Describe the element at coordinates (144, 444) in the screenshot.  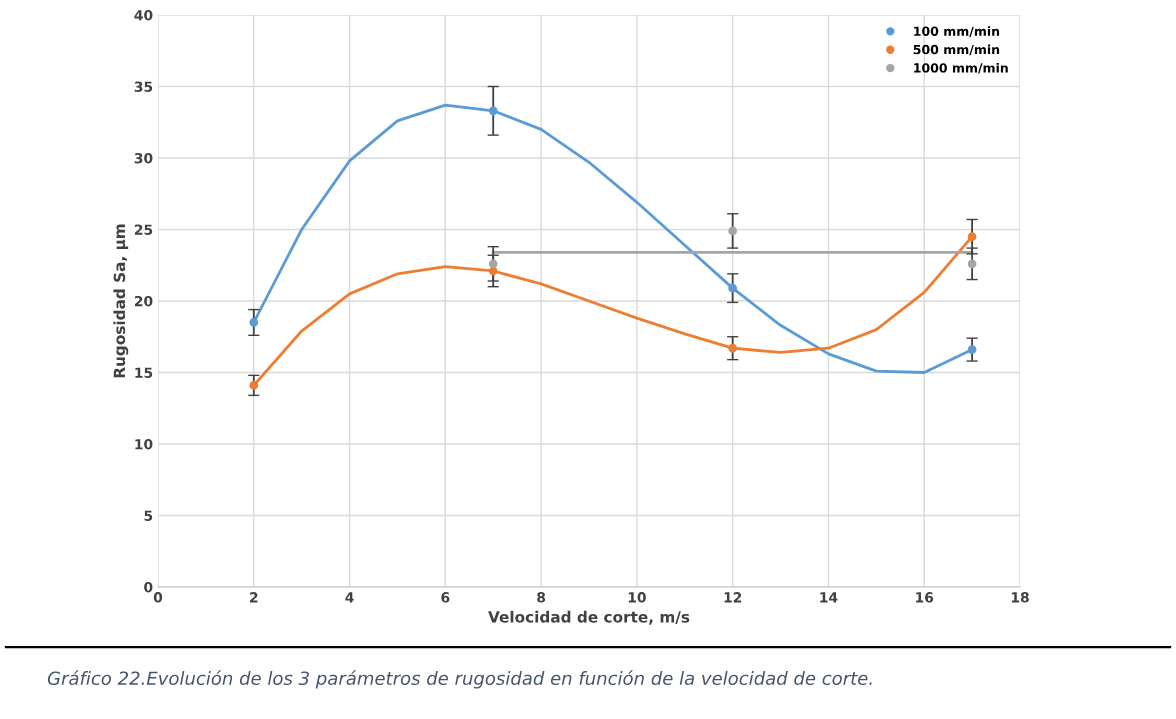
I see `y-tick-label: 10` at that location.